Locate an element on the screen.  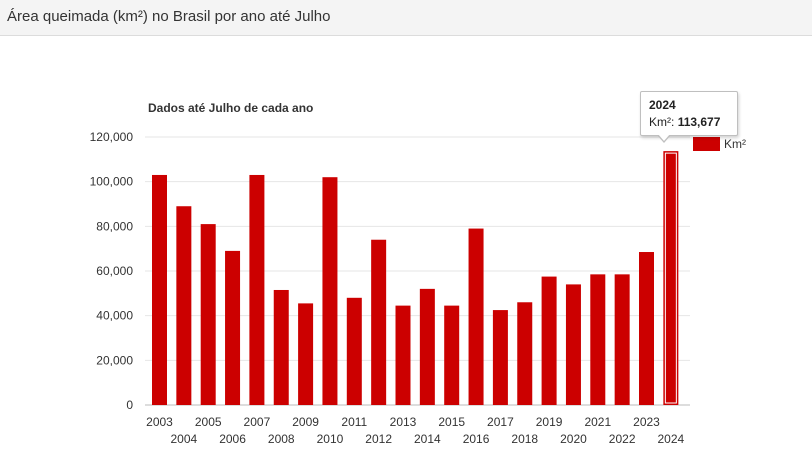
y-tick-label: 0 is located at coordinates (129, 405).